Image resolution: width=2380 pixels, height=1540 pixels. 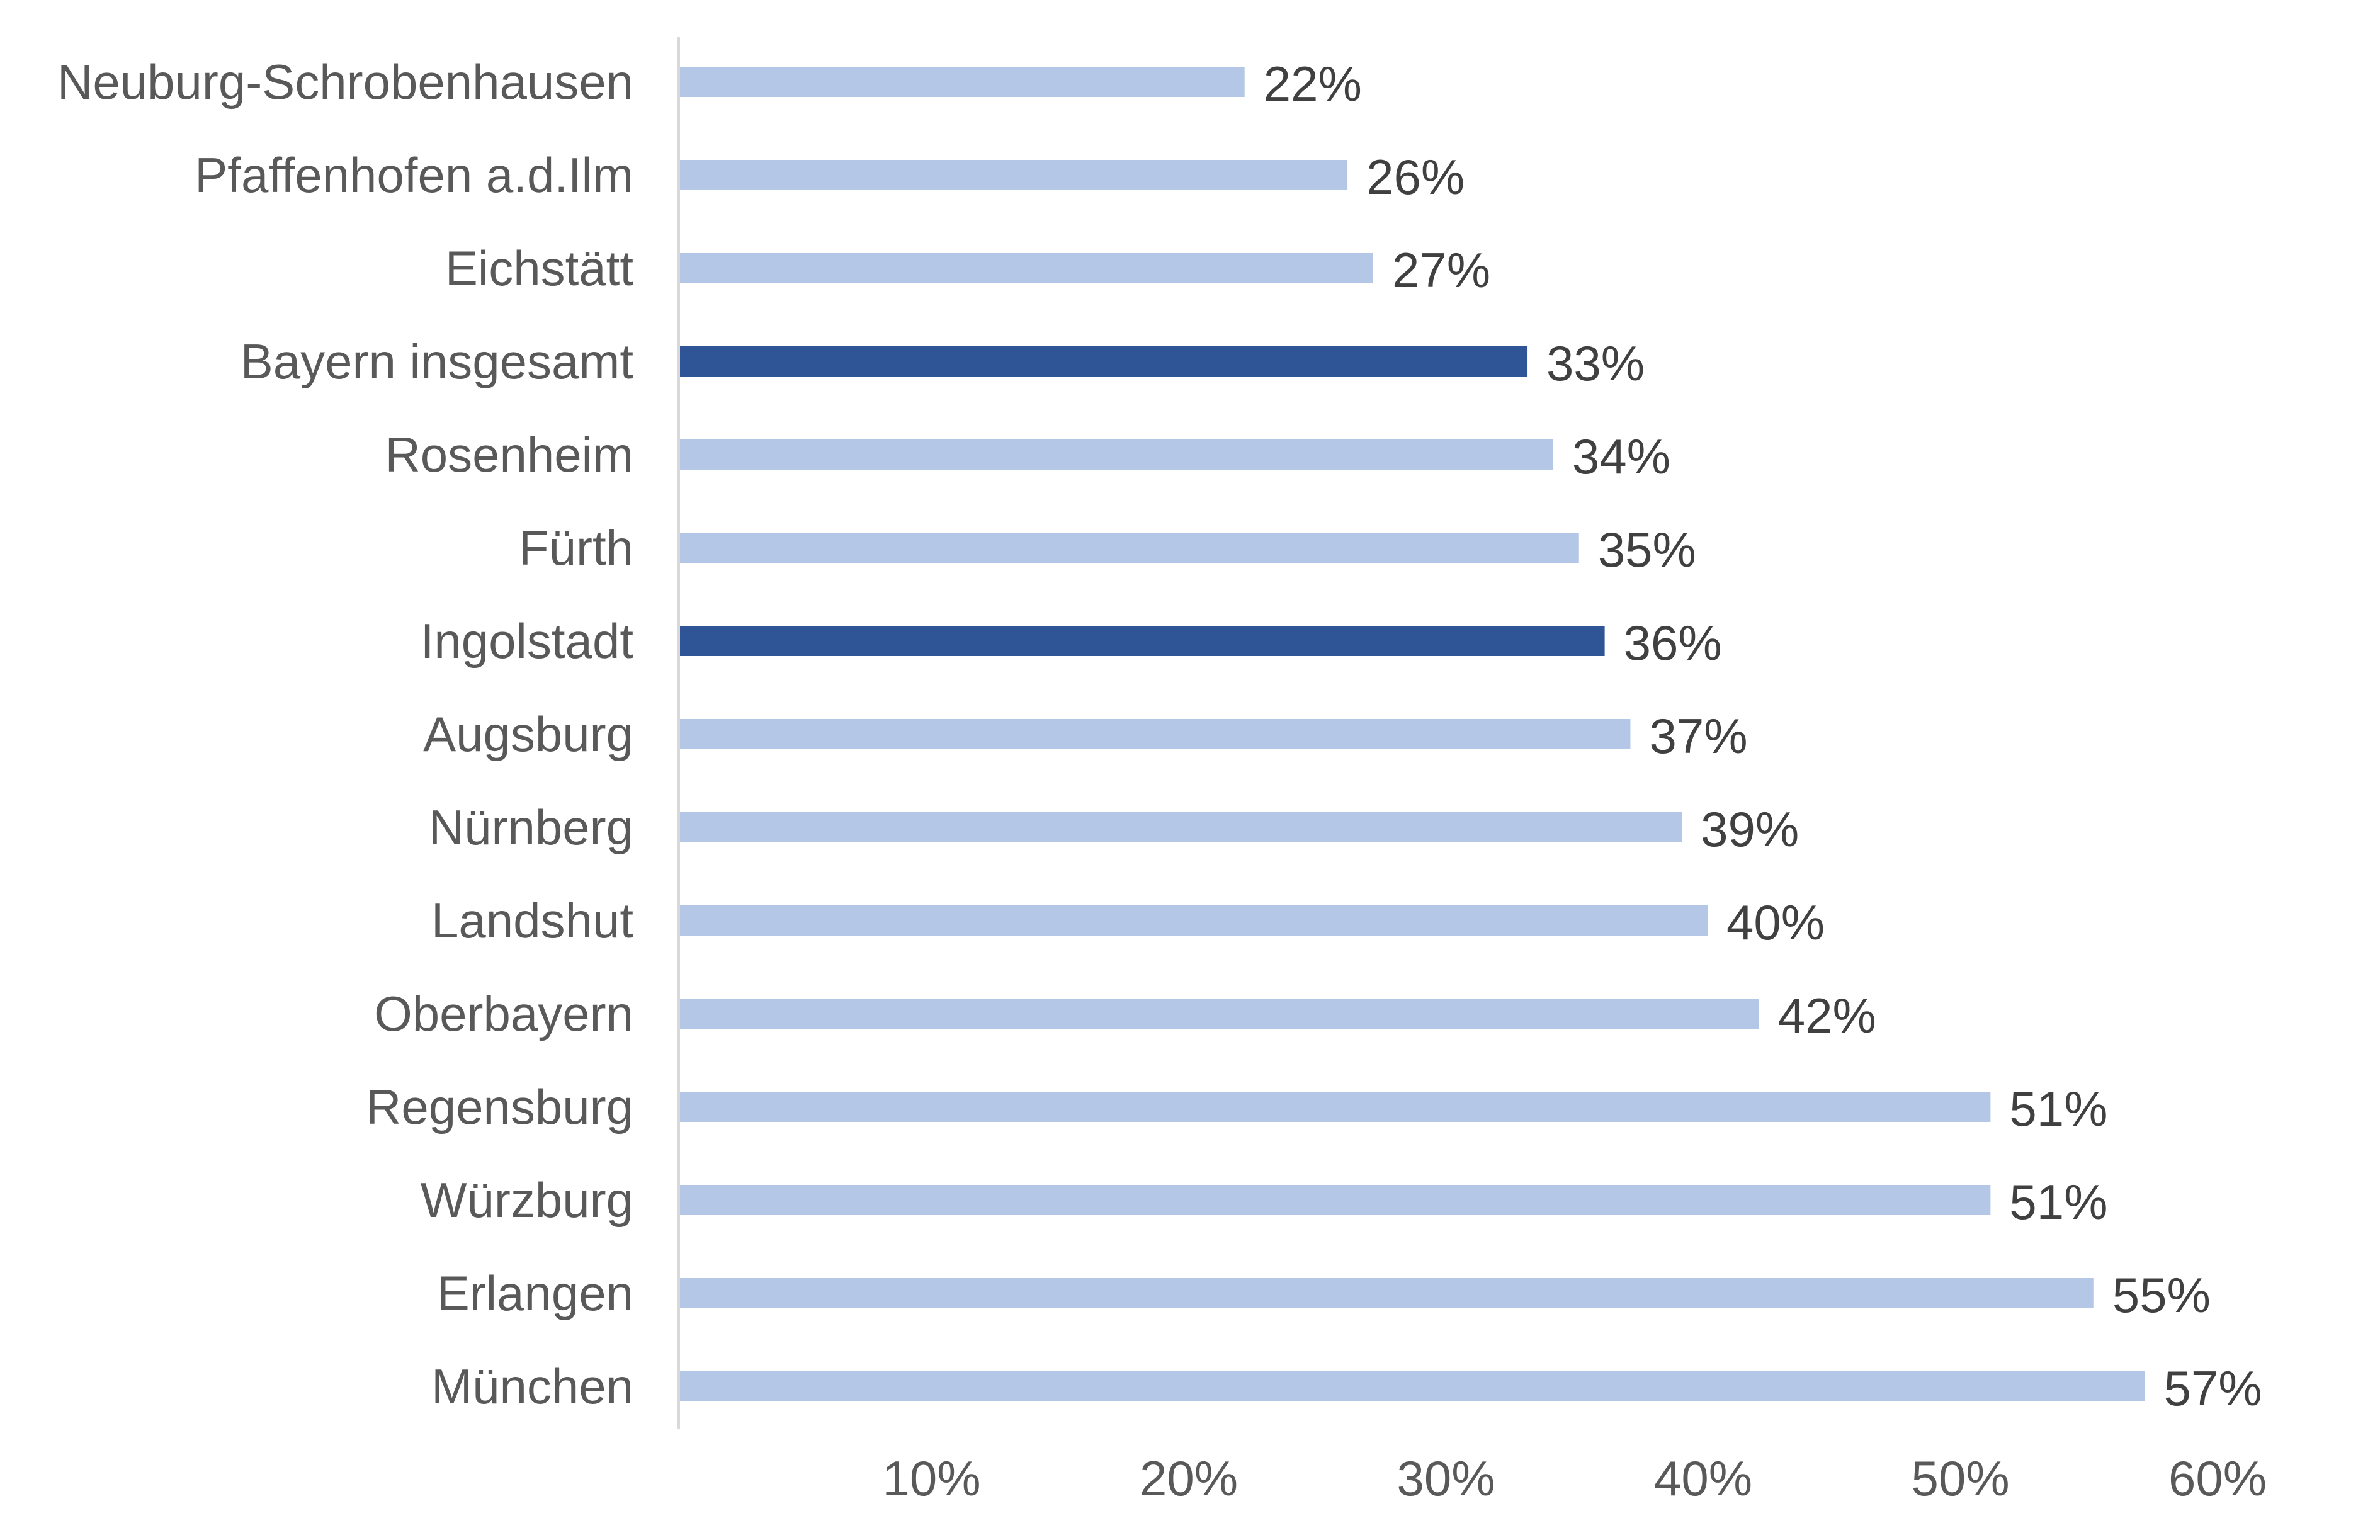 I want to click on x-axis-tick-labels-group: 10% 20% 30% 40% 50% 60%, so click(x=1574, y=1478).